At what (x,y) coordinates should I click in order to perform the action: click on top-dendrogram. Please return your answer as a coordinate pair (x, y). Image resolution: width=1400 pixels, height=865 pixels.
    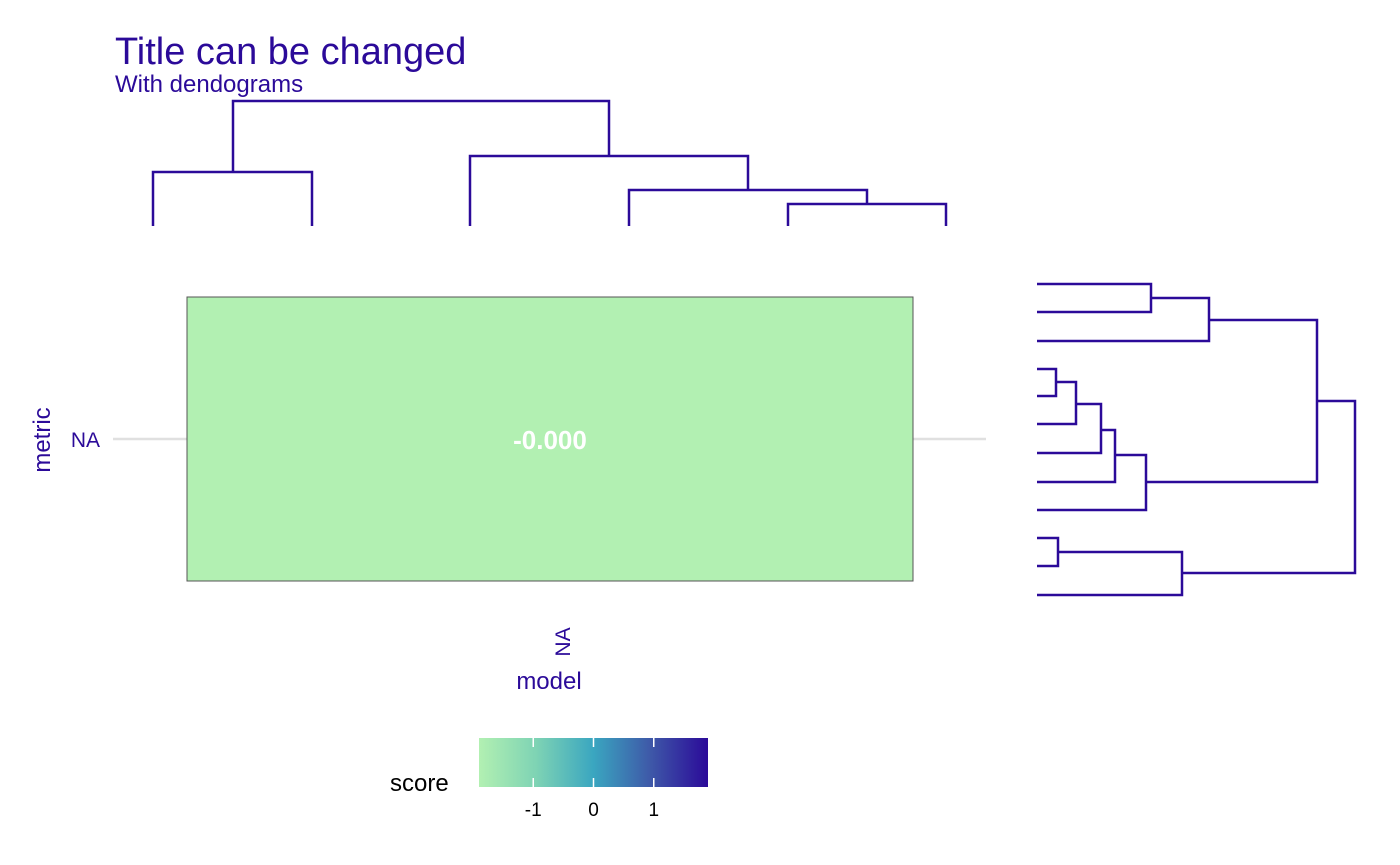
    Looking at the image, I should click on (549, 162).